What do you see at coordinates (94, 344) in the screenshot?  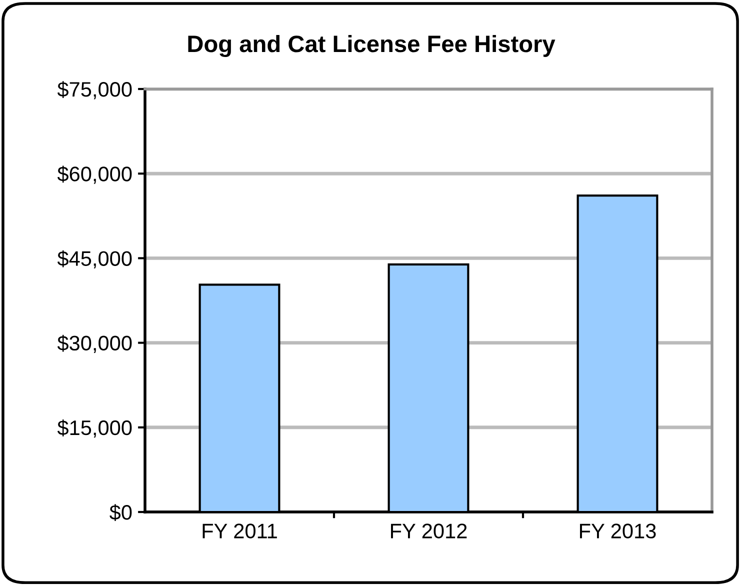 I see `y-tick-label: $30,000` at bounding box center [94, 344].